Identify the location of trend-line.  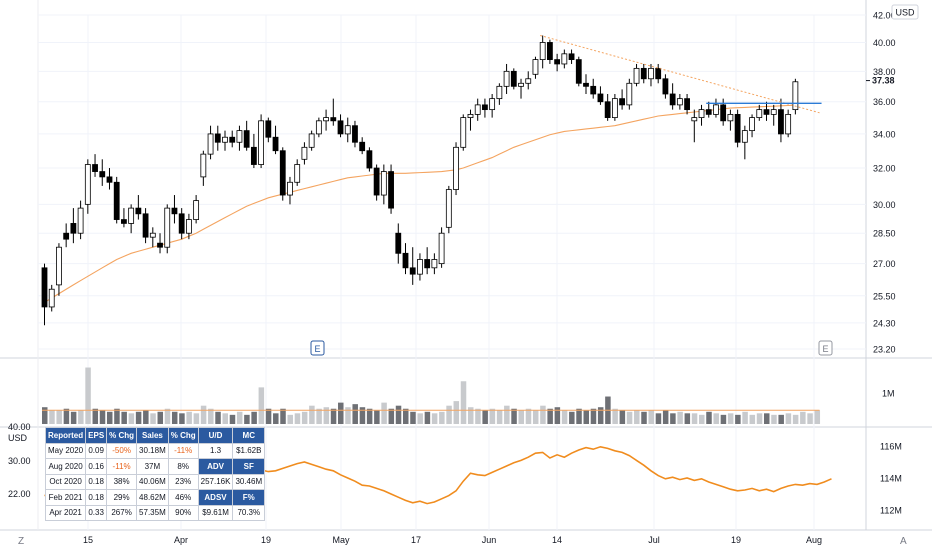
(680, 74).